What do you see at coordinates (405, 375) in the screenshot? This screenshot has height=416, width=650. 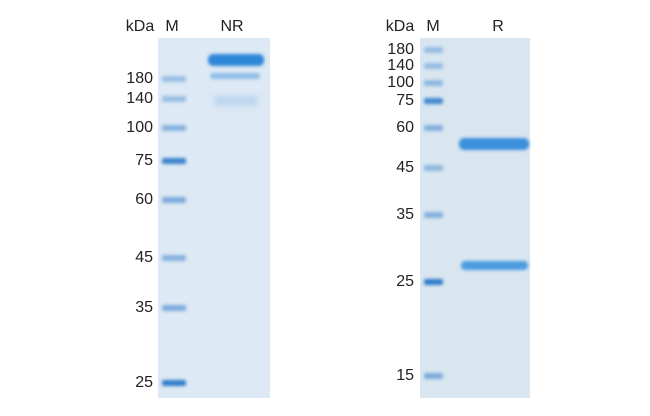 I see `marker-label: 15` at bounding box center [405, 375].